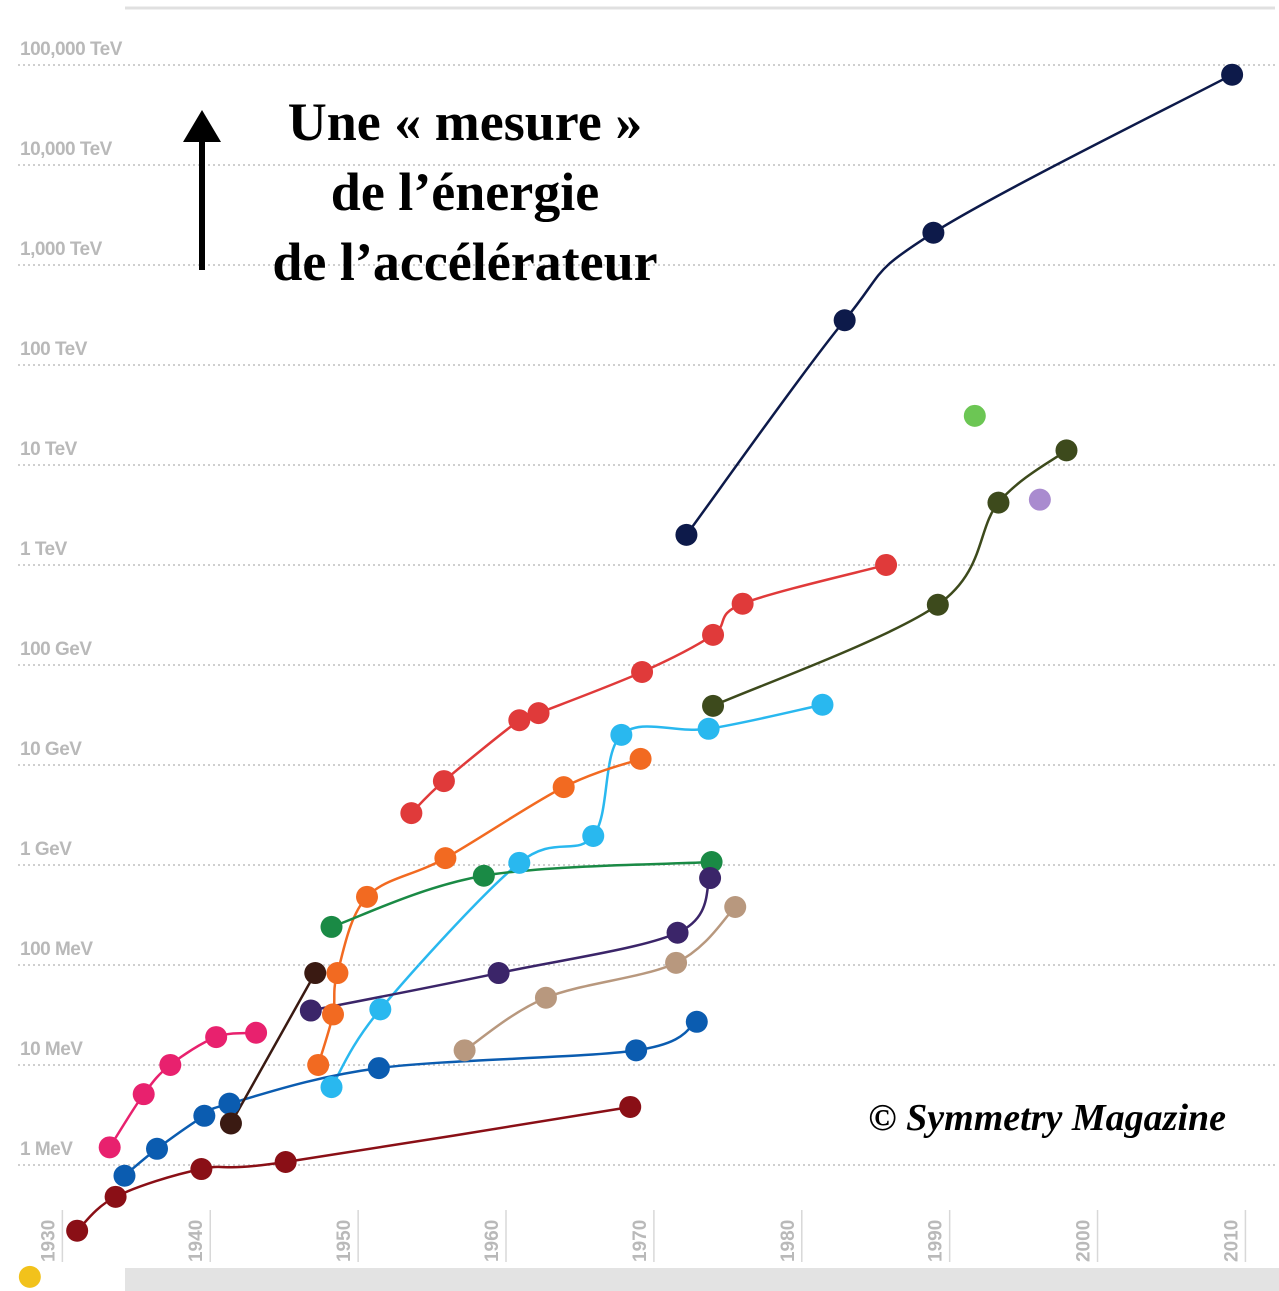  Describe the element at coordinates (61, 249) in the screenshot. I see `y-tick-label: 1,000 TeV` at that location.